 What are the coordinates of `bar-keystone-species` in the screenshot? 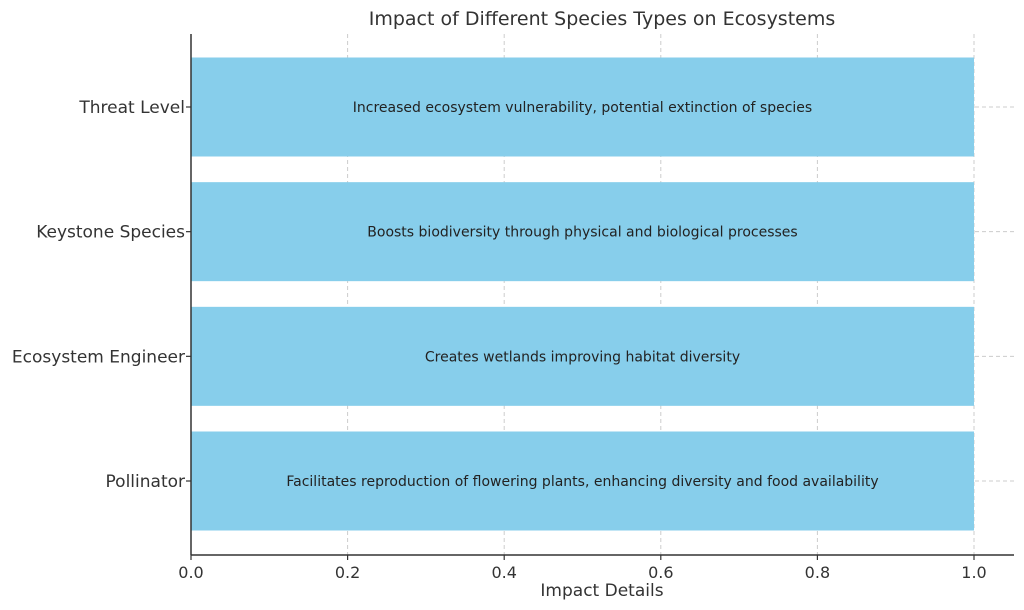 It's located at (582, 232).